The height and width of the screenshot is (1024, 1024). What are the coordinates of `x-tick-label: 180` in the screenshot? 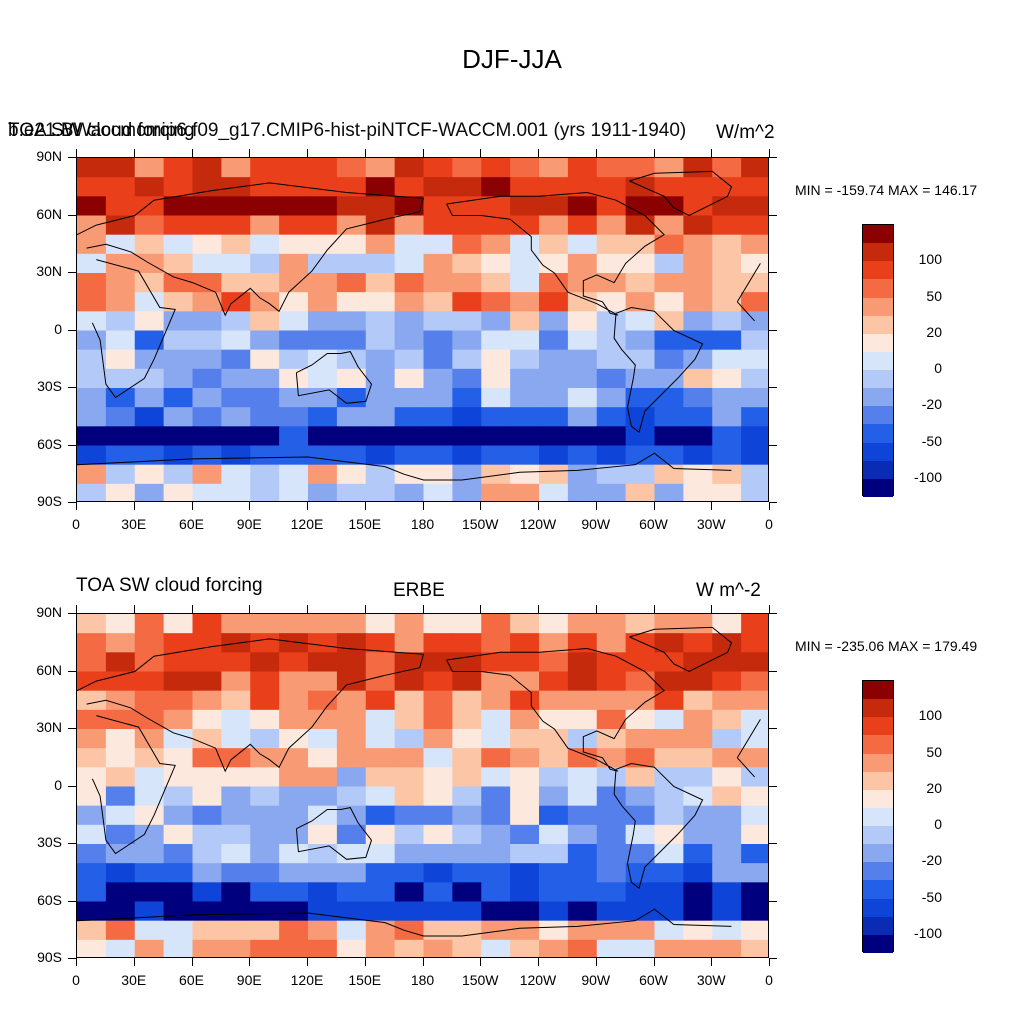 It's located at (422, 524).